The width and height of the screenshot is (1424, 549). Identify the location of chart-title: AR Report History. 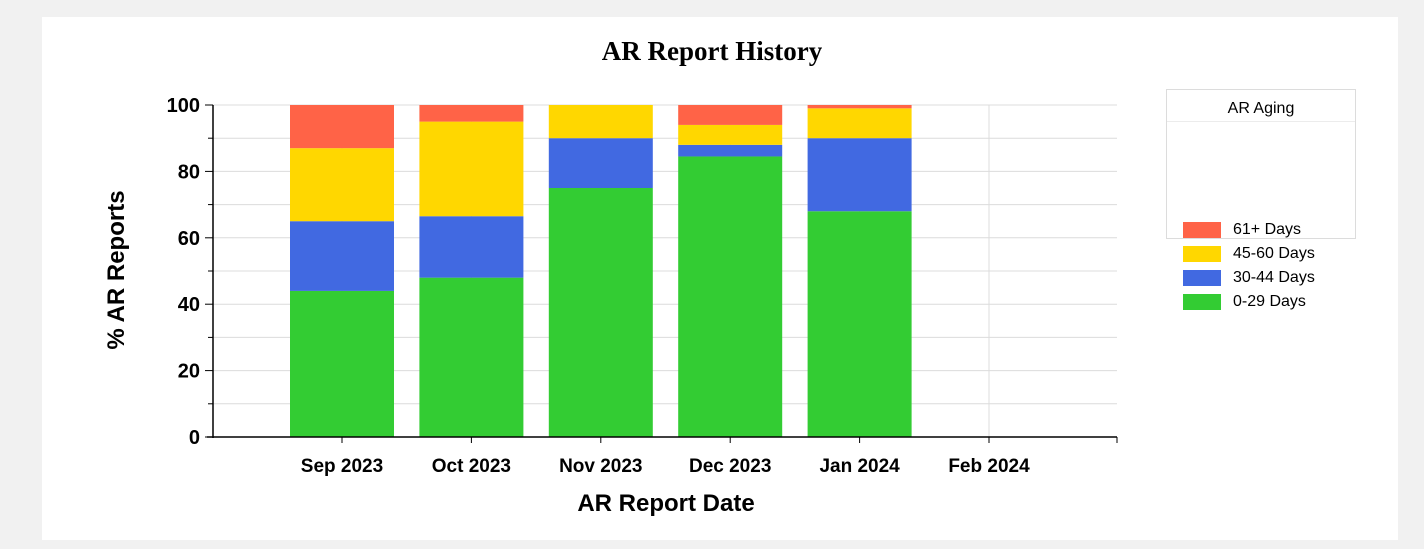
(712, 51).